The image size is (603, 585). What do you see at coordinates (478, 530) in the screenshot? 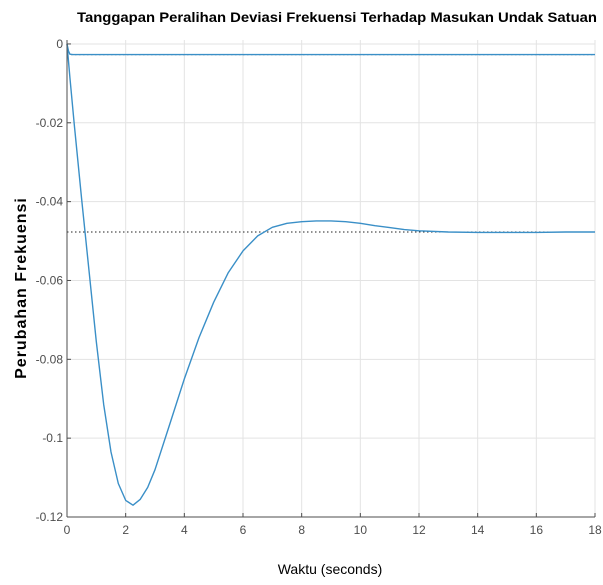
I see `x-tick-label: 14` at bounding box center [478, 530].